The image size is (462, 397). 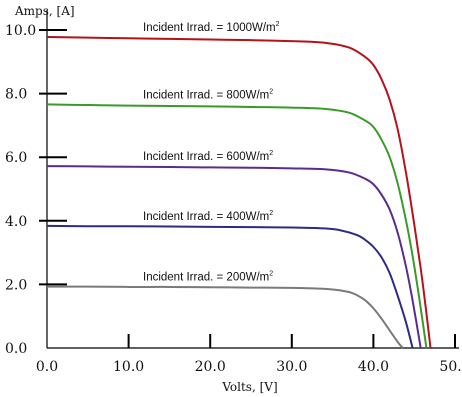 I want to click on series-label-1: Incident Irrad. = 800W/m2, so click(x=208, y=94).